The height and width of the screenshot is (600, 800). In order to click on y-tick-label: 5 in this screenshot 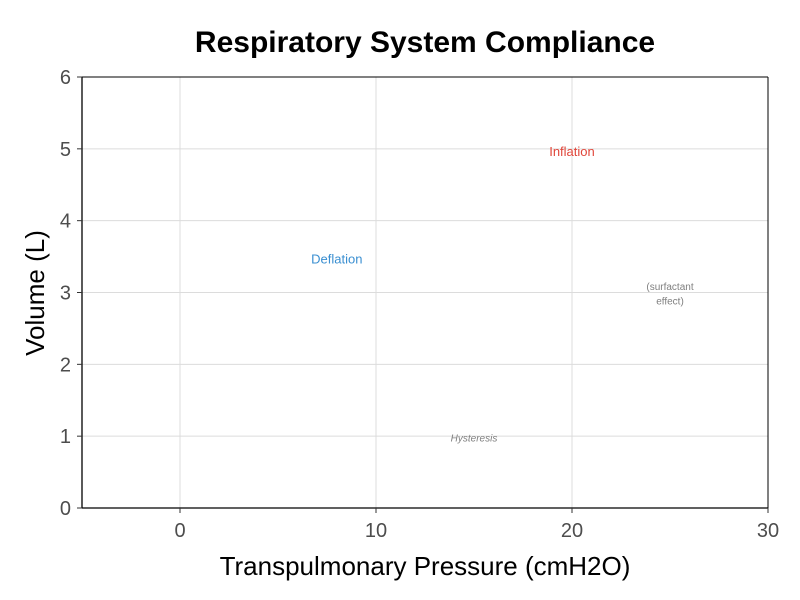, I will do `click(65, 150)`.